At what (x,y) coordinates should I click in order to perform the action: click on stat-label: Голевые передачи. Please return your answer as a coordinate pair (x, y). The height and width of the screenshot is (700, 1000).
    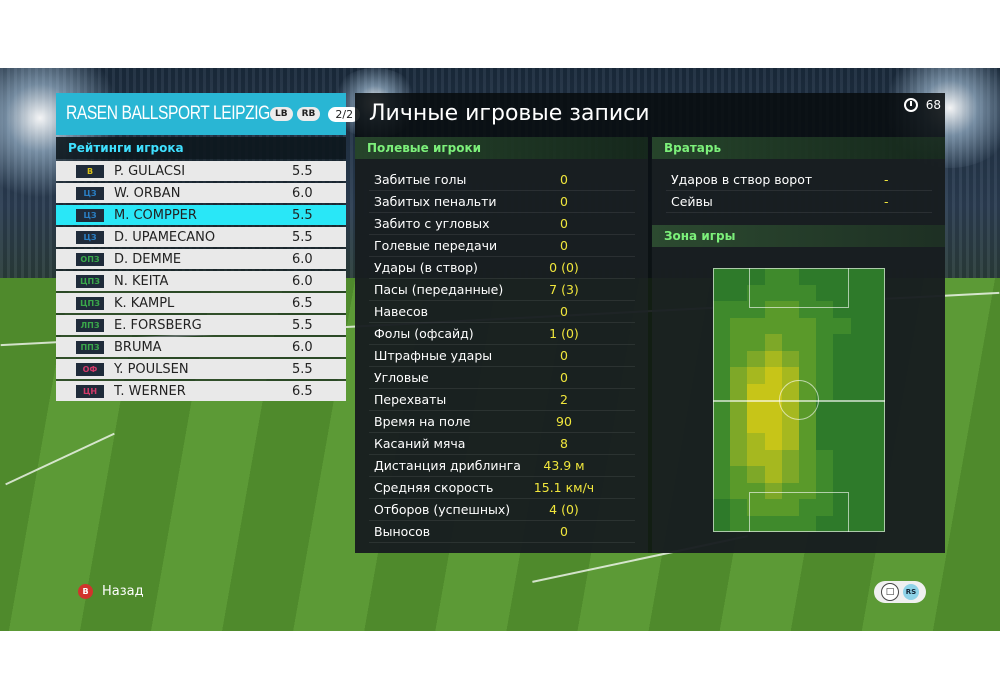
    Looking at the image, I should click on (436, 245).